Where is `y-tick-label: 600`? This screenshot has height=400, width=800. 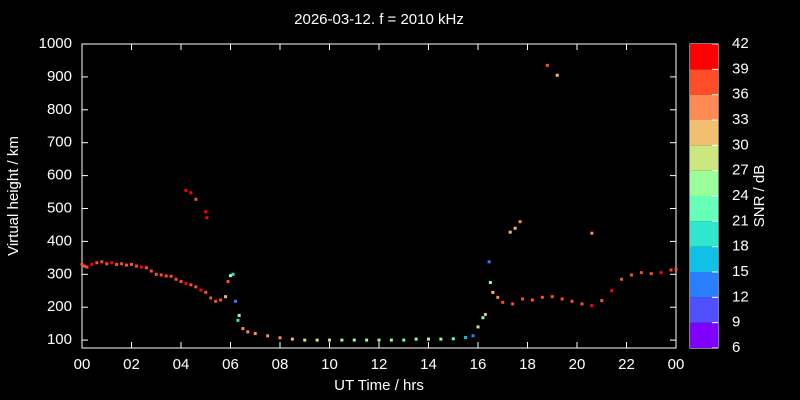 y-tick-label: 600 is located at coordinates (59, 175).